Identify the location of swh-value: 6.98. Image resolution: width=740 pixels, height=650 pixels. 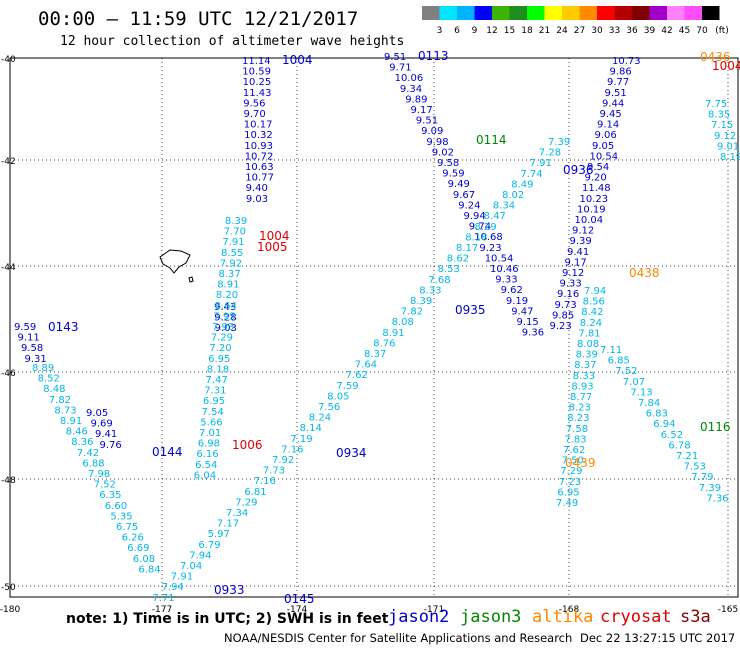
(209, 444).